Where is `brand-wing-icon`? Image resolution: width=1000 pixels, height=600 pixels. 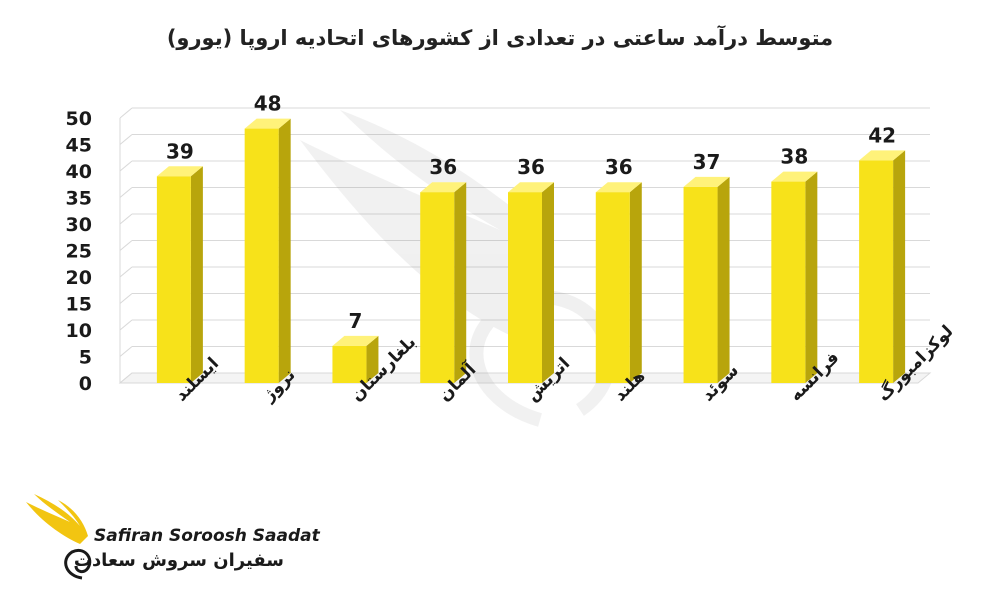
brand-wing-icon is located at coordinates (59, 537).